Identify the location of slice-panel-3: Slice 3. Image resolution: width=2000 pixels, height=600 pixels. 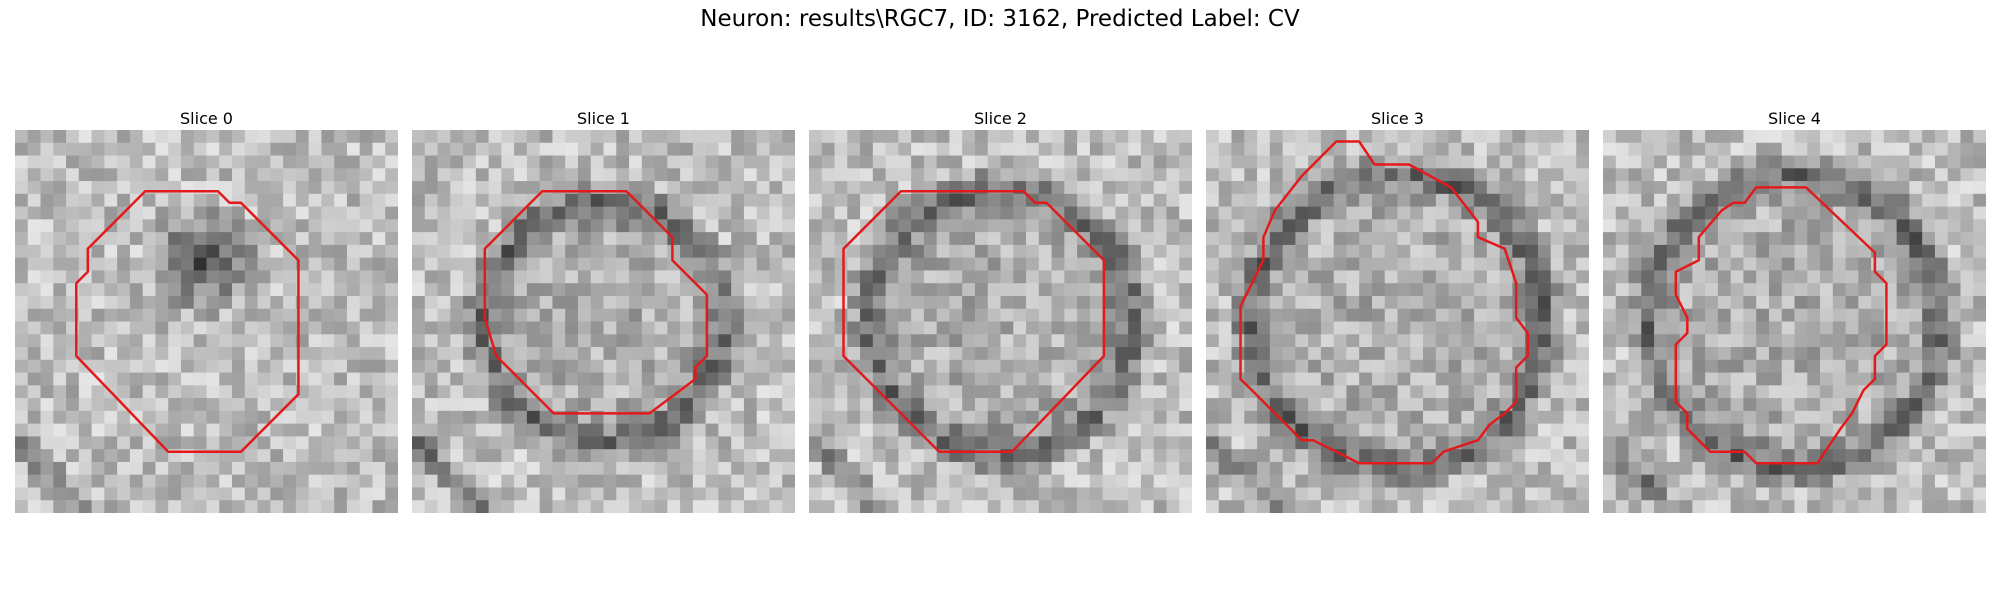
(1397, 310).